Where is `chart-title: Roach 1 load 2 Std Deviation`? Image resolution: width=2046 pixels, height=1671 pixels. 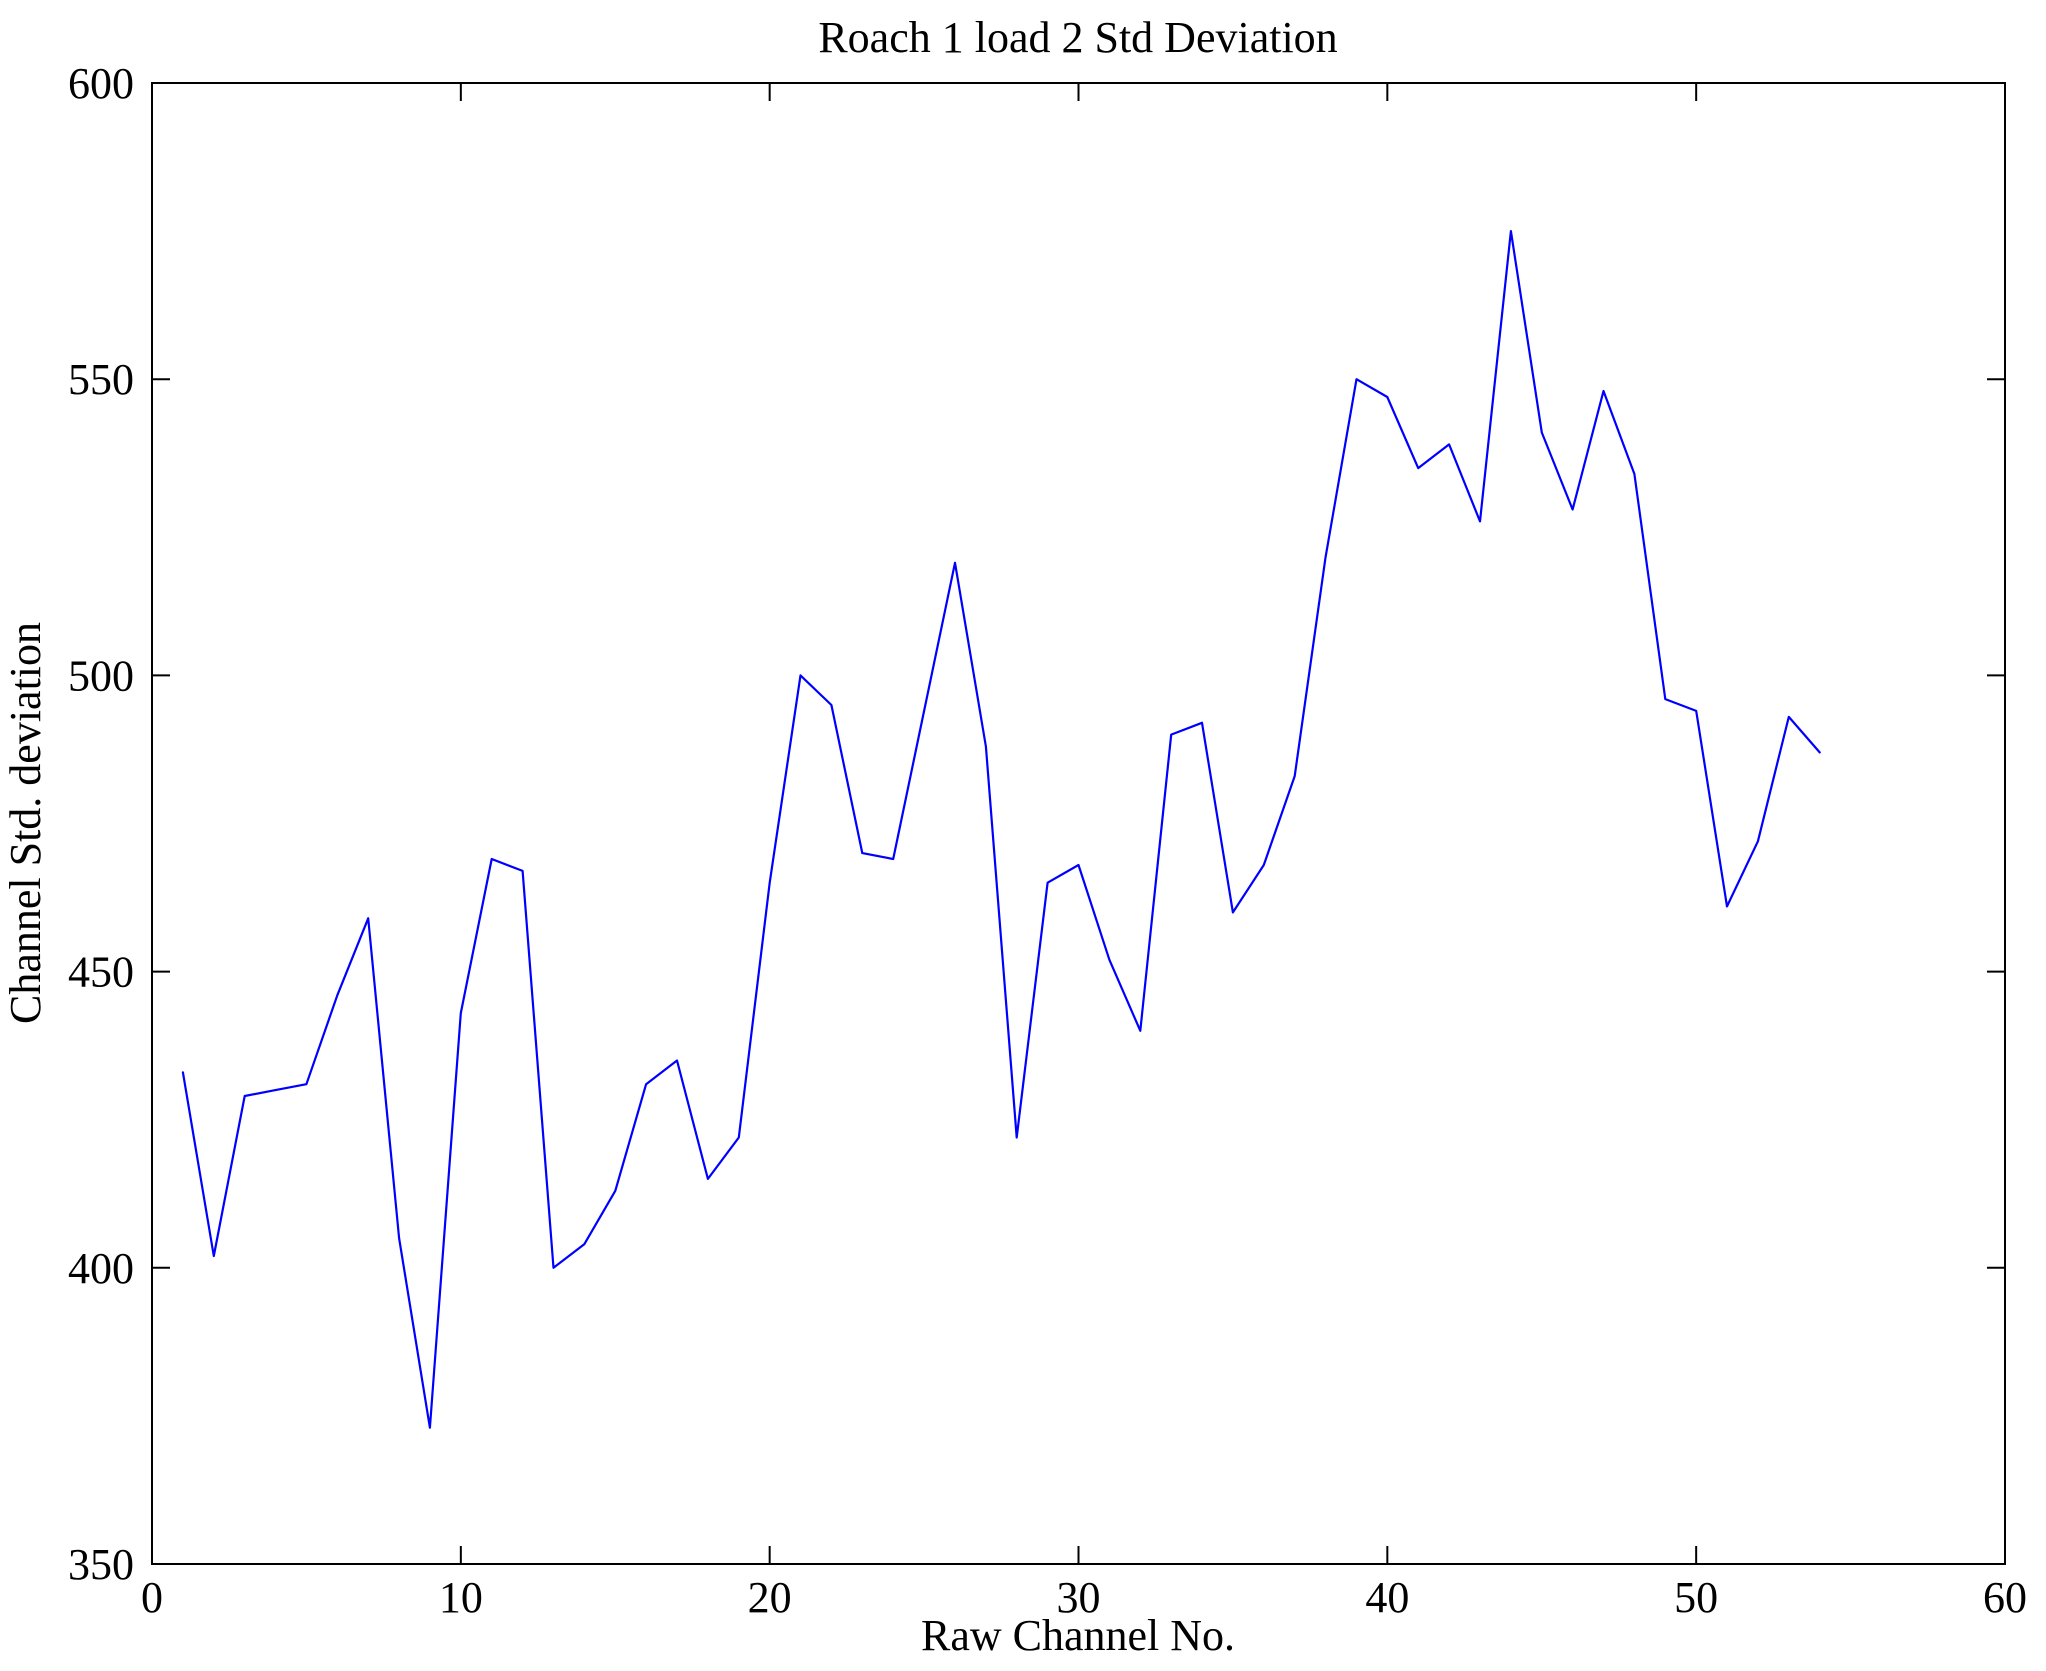 chart-title: Roach 1 load 2 Std Deviation is located at coordinates (1077, 37).